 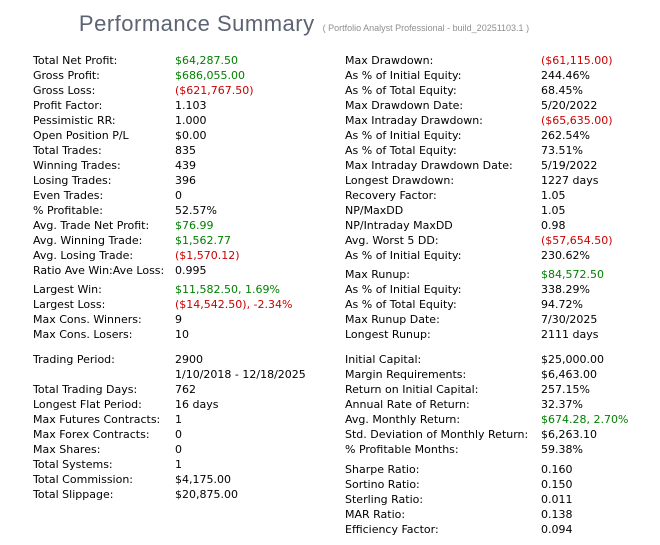 I want to click on stat-label: Total Systems:, so click(x=73, y=464).